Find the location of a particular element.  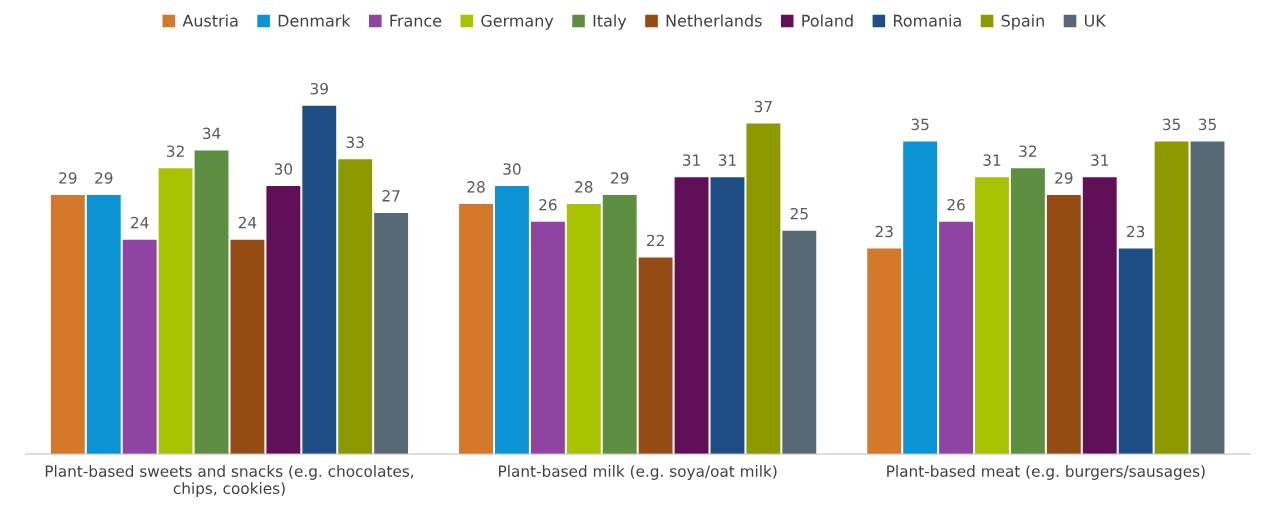

x-tick-label: Plant-based sweets and snacks (e.g. chocolates, chips, cookies) is located at coordinates (229, 481).